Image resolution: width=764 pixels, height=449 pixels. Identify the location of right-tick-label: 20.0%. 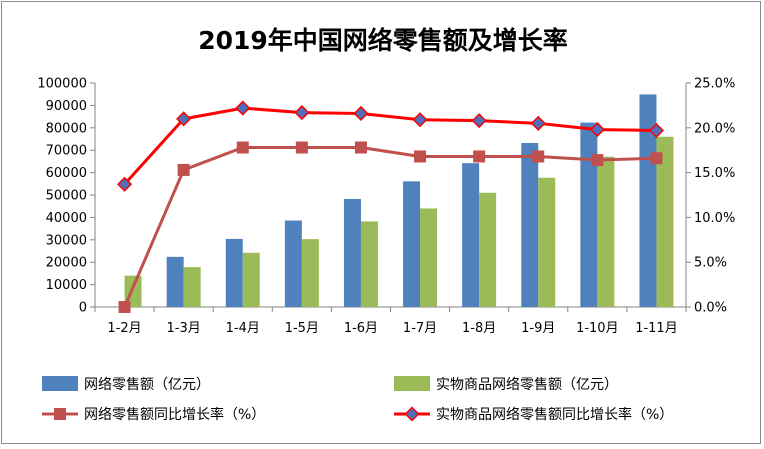
(714, 128).